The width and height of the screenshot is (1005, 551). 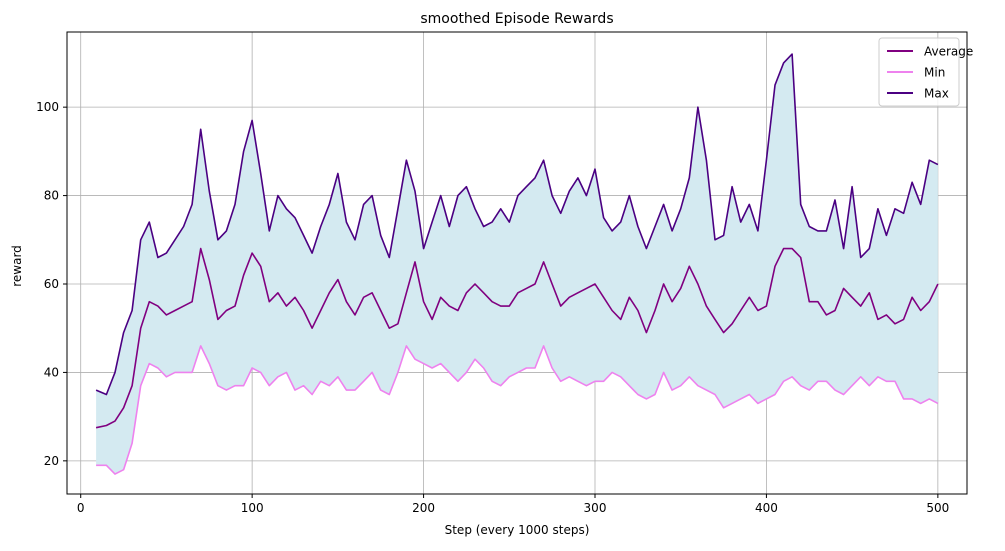 What do you see at coordinates (47, 107) in the screenshot?
I see `y-tick-label: 100` at bounding box center [47, 107].